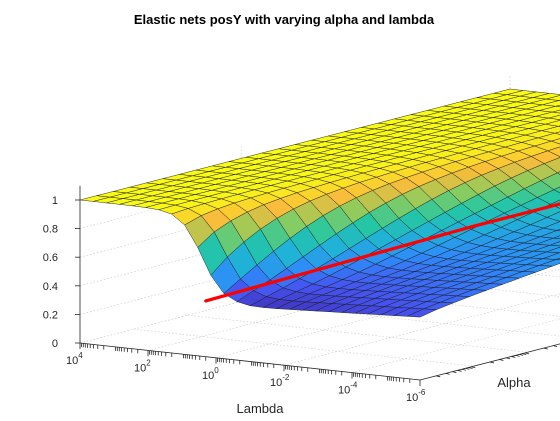 The height and width of the screenshot is (421, 560). I want to click on x-tick-label: 10⁻⁴, so click(348, 389).